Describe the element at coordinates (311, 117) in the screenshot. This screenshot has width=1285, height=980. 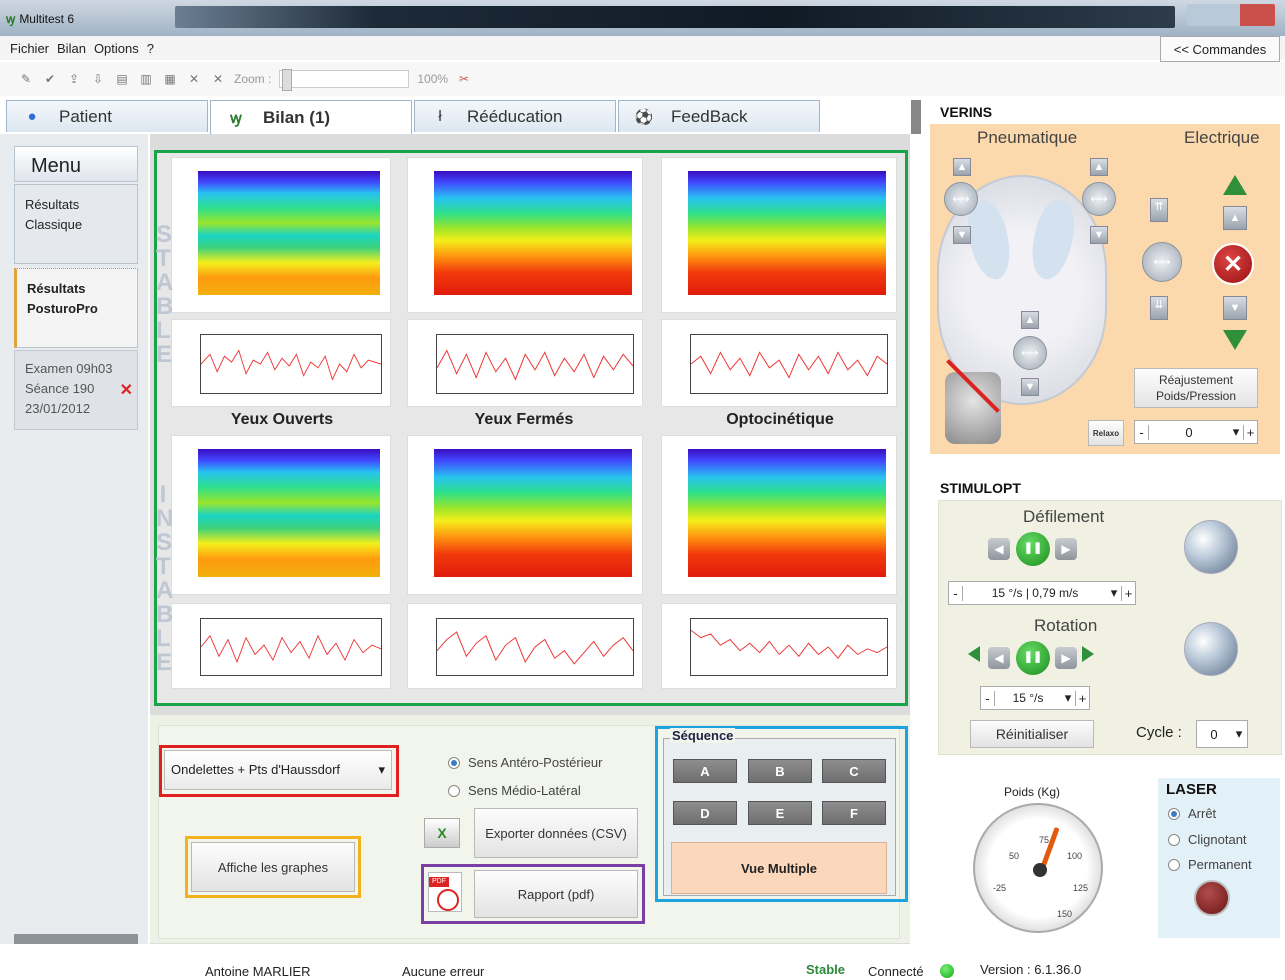
I see `tab-bilan: ꝡ Bilan (1)` at that location.